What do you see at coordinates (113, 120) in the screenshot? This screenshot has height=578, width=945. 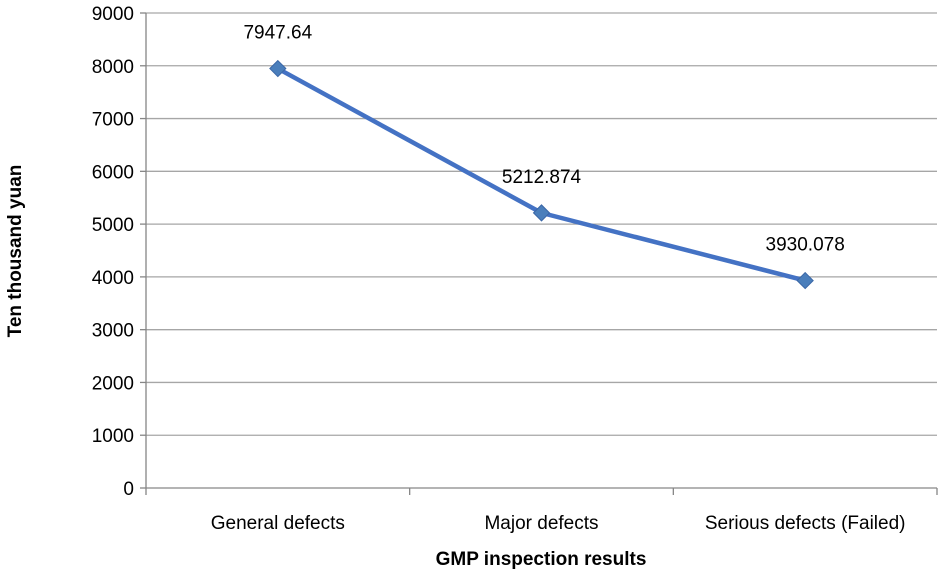 I see `y-tick-label: 7000` at bounding box center [113, 120].